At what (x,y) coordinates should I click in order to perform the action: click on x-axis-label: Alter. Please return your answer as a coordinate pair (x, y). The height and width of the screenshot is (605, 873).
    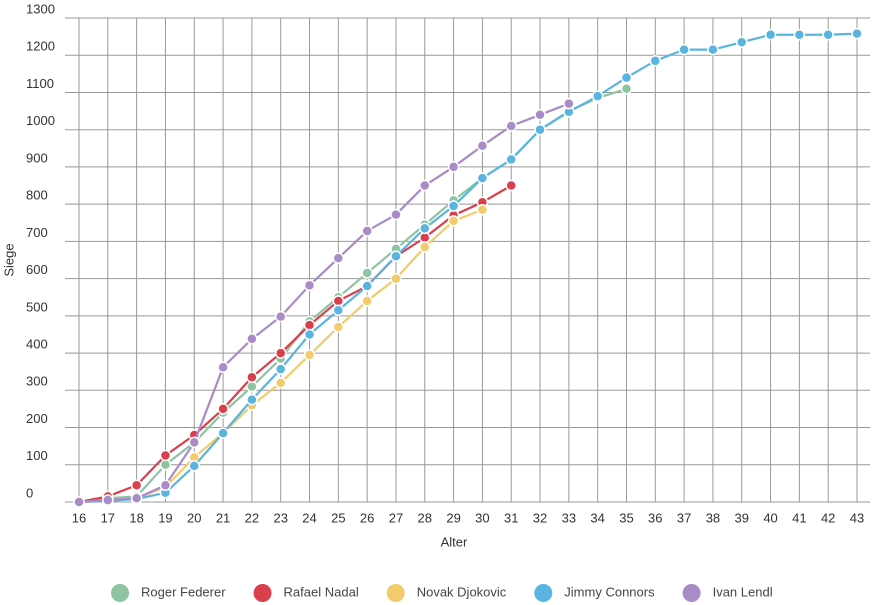
    Looking at the image, I should click on (454, 541).